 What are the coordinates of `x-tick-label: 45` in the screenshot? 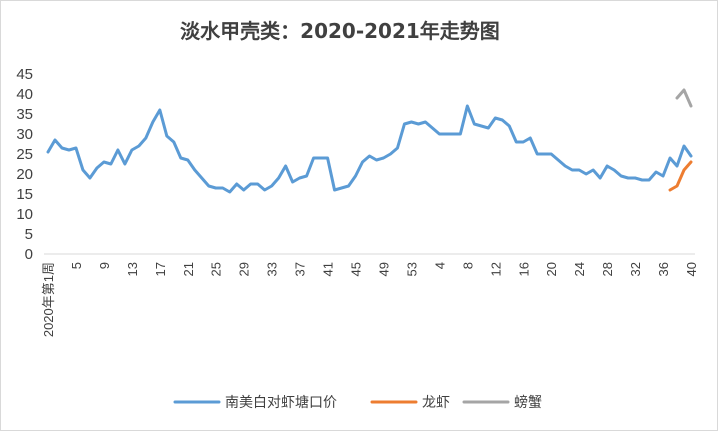 It's located at (356, 269).